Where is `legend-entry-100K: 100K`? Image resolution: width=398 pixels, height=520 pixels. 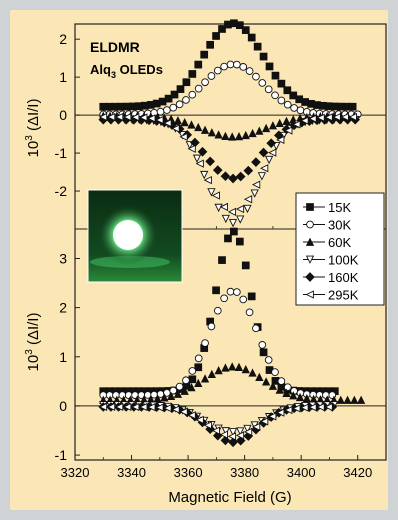
legend-entry-100K: 100K is located at coordinates (331, 260).